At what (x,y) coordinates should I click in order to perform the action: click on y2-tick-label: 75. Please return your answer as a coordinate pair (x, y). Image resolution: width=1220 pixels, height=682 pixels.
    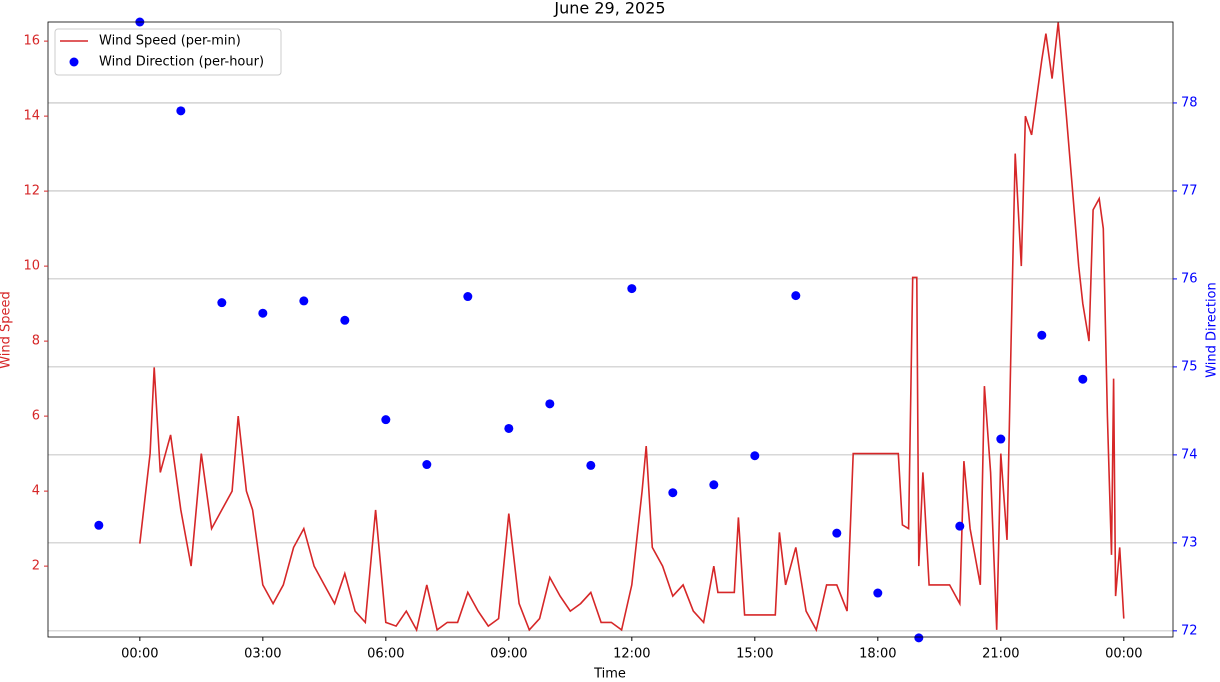
    Looking at the image, I should click on (1189, 366).